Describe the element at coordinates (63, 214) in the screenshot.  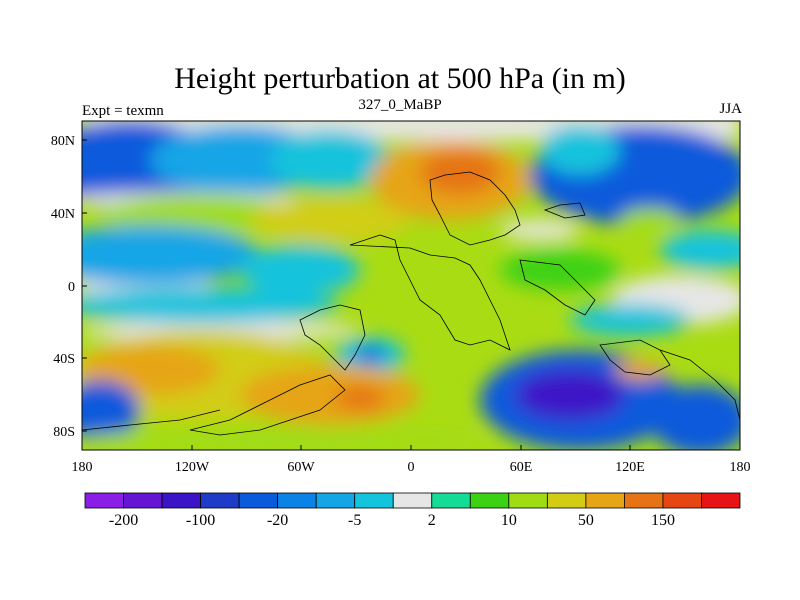
I see `y-tick-label: 40N` at that location.